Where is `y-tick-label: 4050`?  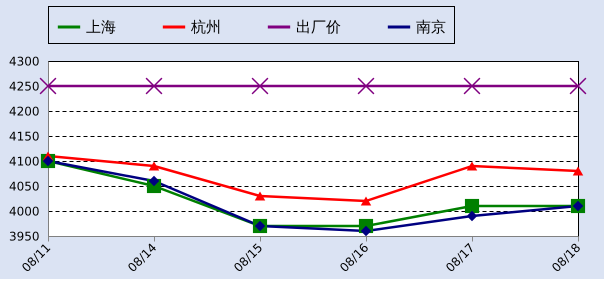
y-tick-label: 4050 is located at coordinates (24, 187).